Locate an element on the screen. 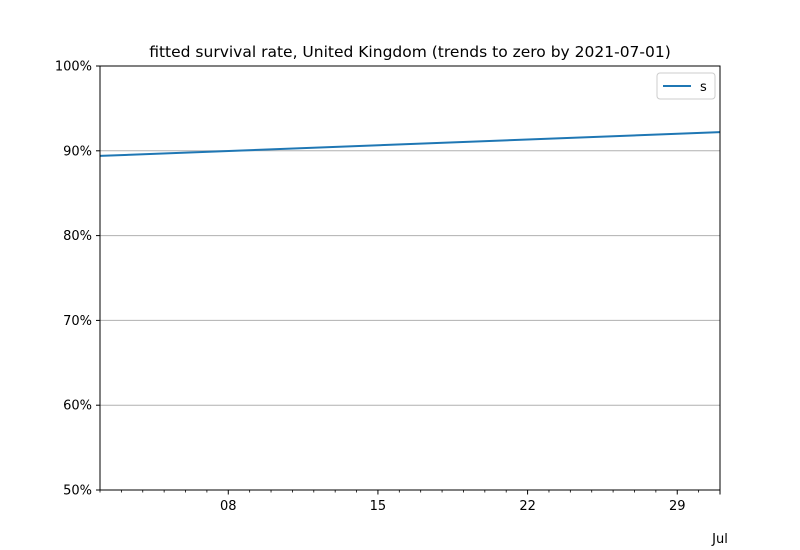 This screenshot has width=800, height=550. series-layer is located at coordinates (410, 144).